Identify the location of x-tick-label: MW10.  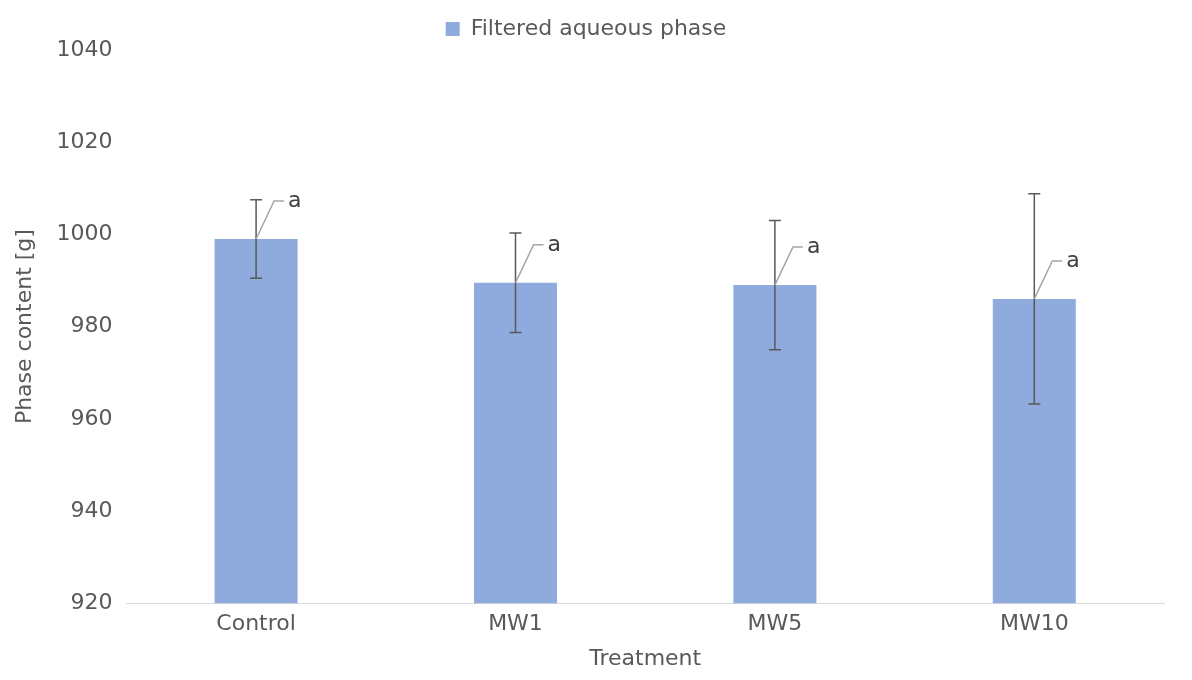
(1034, 623).